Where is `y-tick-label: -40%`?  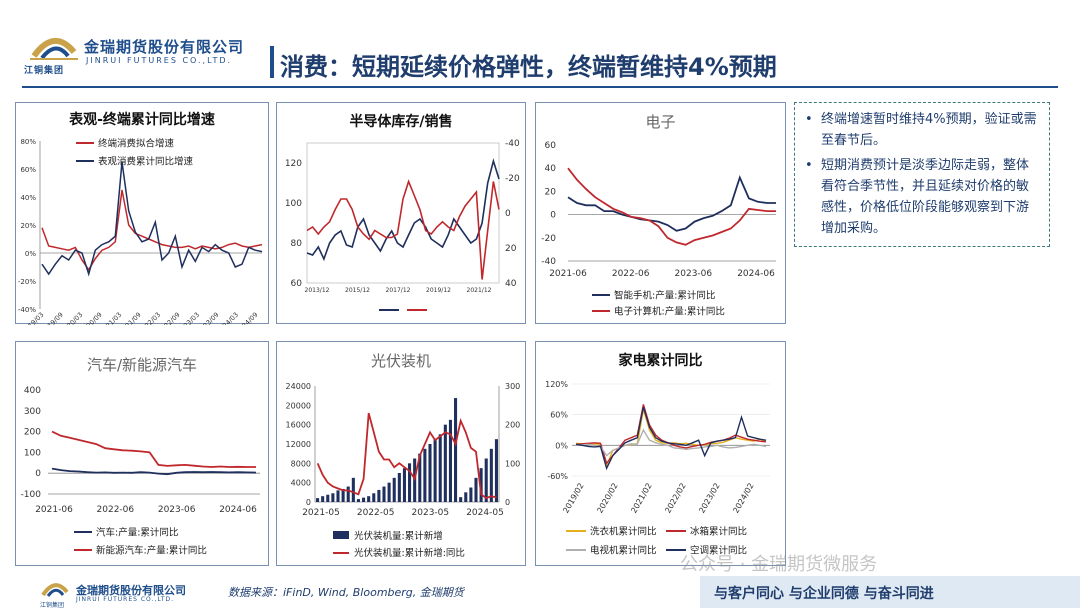 y-tick-label: -40% is located at coordinates (27, 310).